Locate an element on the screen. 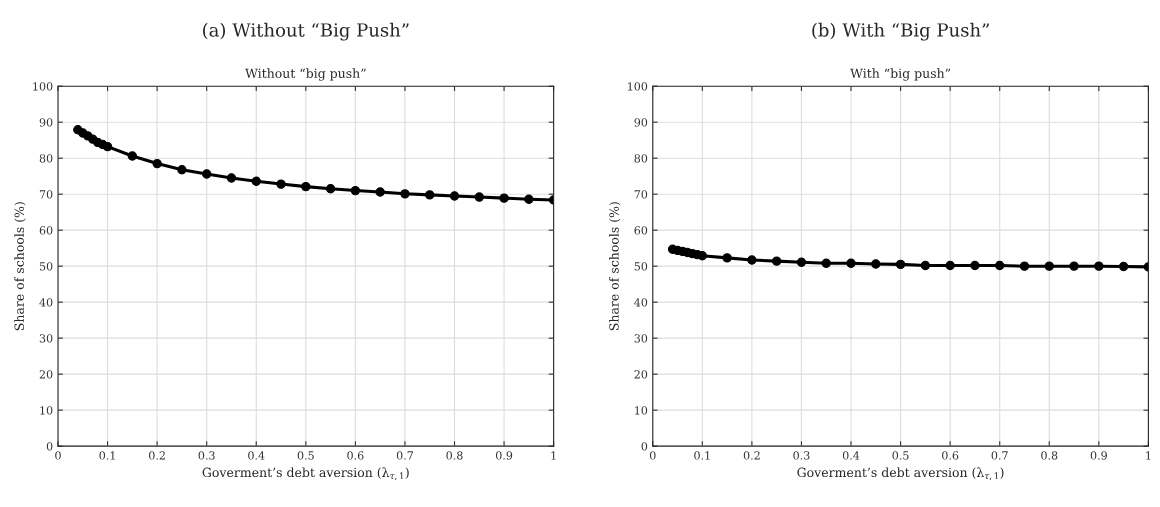 This screenshot has width=1160, height=507. chart-title: (a) Without “Big Push” is located at coordinates (306, 31).